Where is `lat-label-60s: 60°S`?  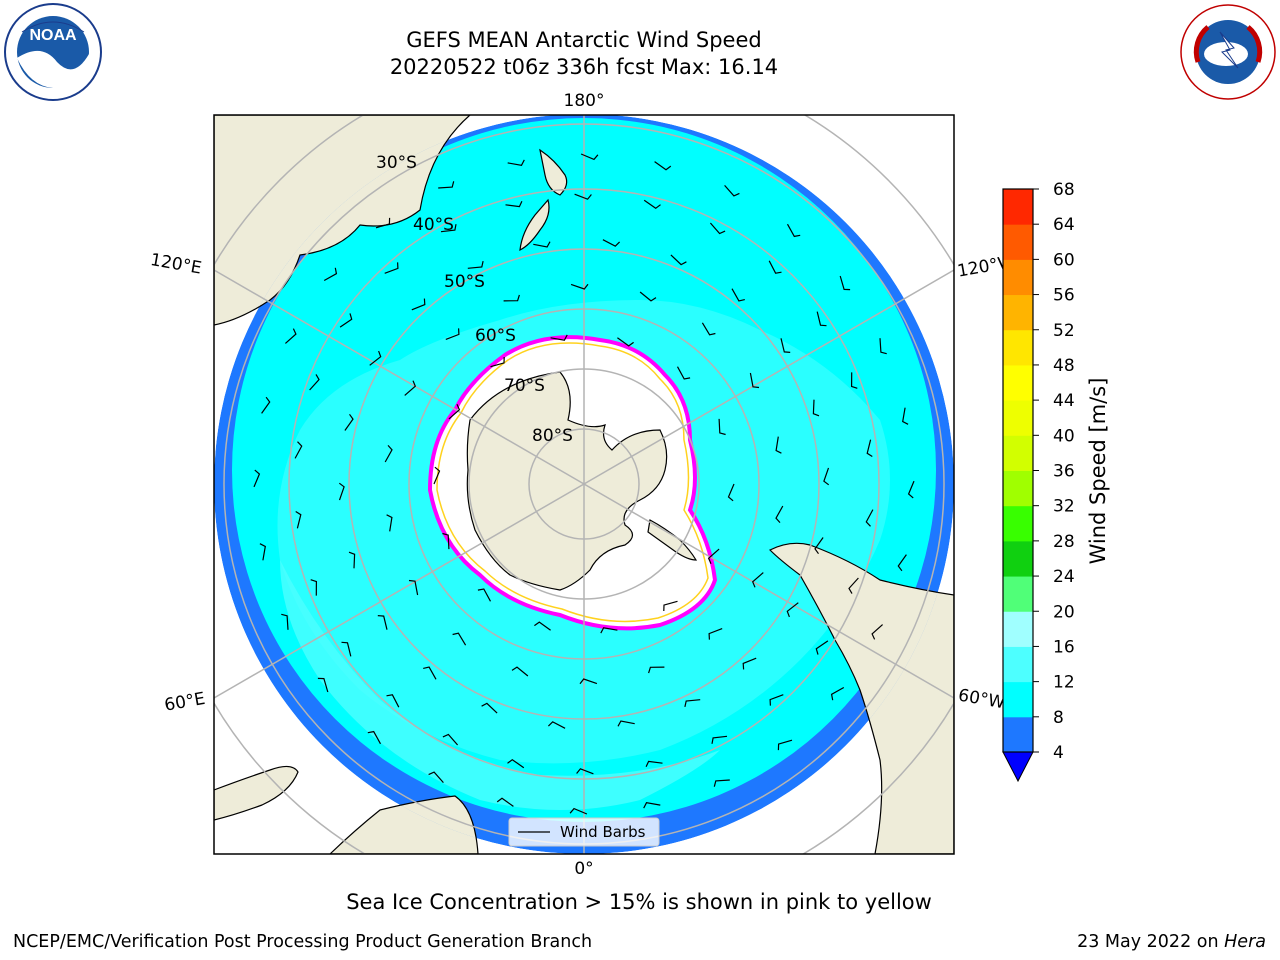
lat-label-60s: 60°S is located at coordinates (495, 336).